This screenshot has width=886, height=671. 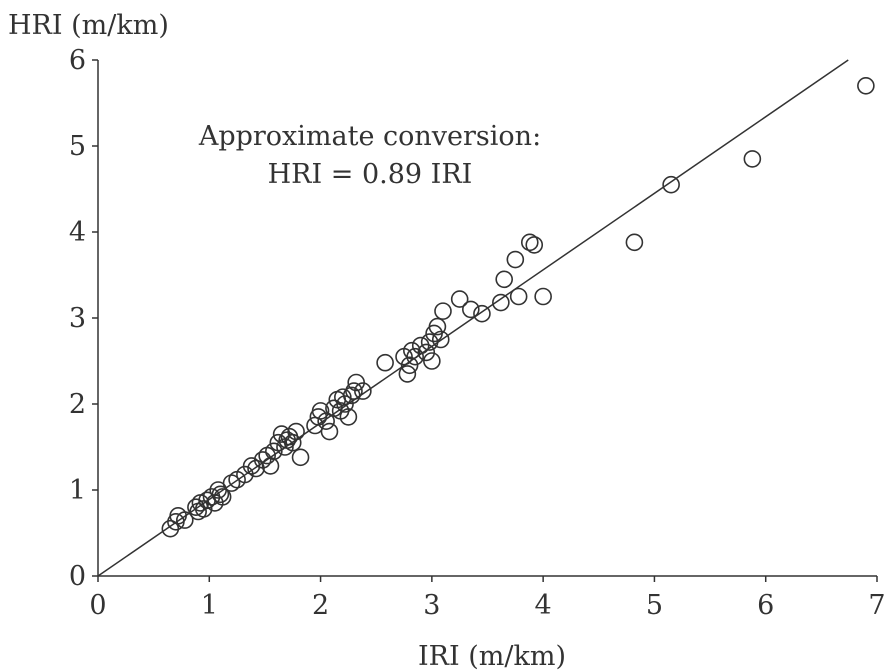 I want to click on annotation-line-1: Approximate conversion:, so click(x=369, y=136).